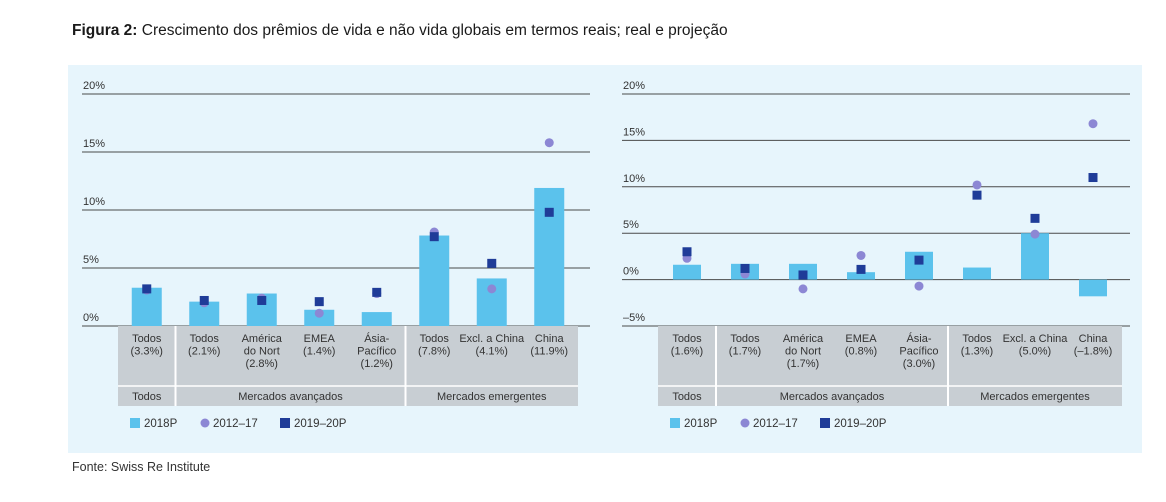 The image size is (1166, 502). What do you see at coordinates (147, 352) in the screenshot?
I see `category-label: (3.3%)` at bounding box center [147, 352].